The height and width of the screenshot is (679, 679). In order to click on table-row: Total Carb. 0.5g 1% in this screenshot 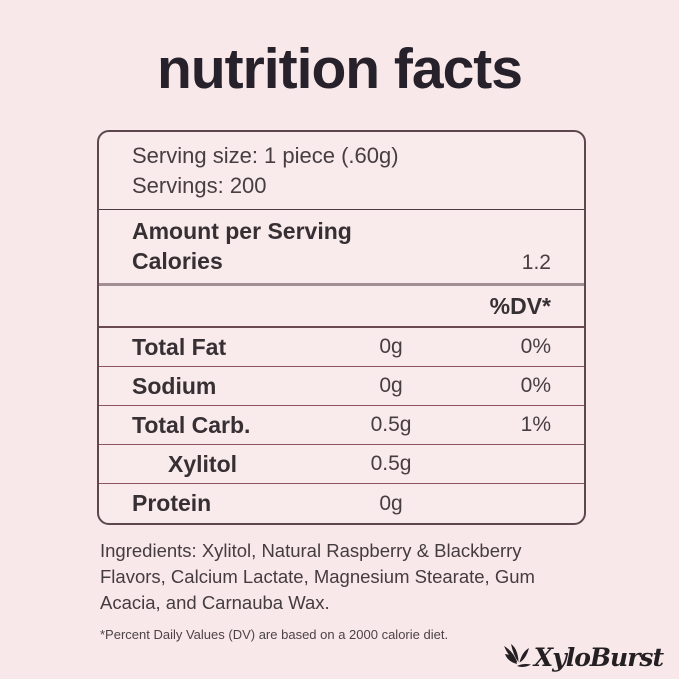, I will do `click(341, 425)`.